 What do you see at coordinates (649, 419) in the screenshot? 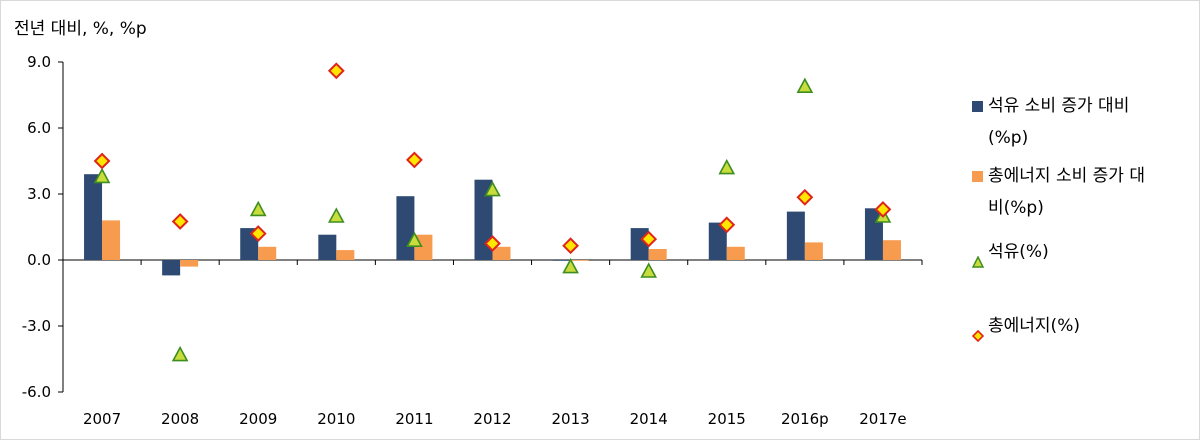
I see `x-tick-label: 2014` at bounding box center [649, 419].